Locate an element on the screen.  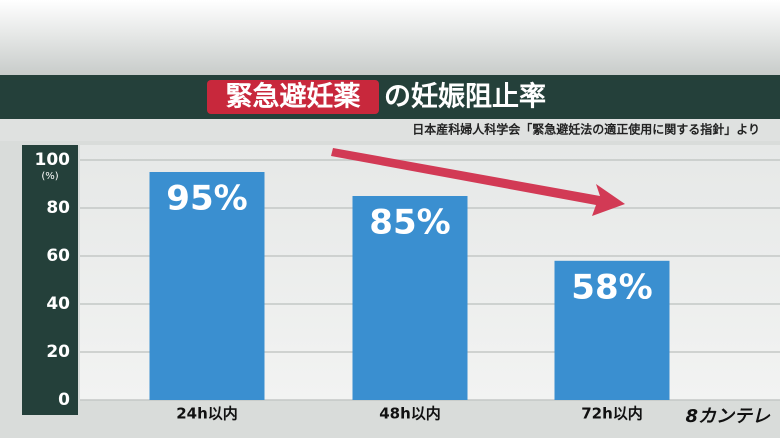
y-tick-label: 0 is located at coordinates (64, 400).